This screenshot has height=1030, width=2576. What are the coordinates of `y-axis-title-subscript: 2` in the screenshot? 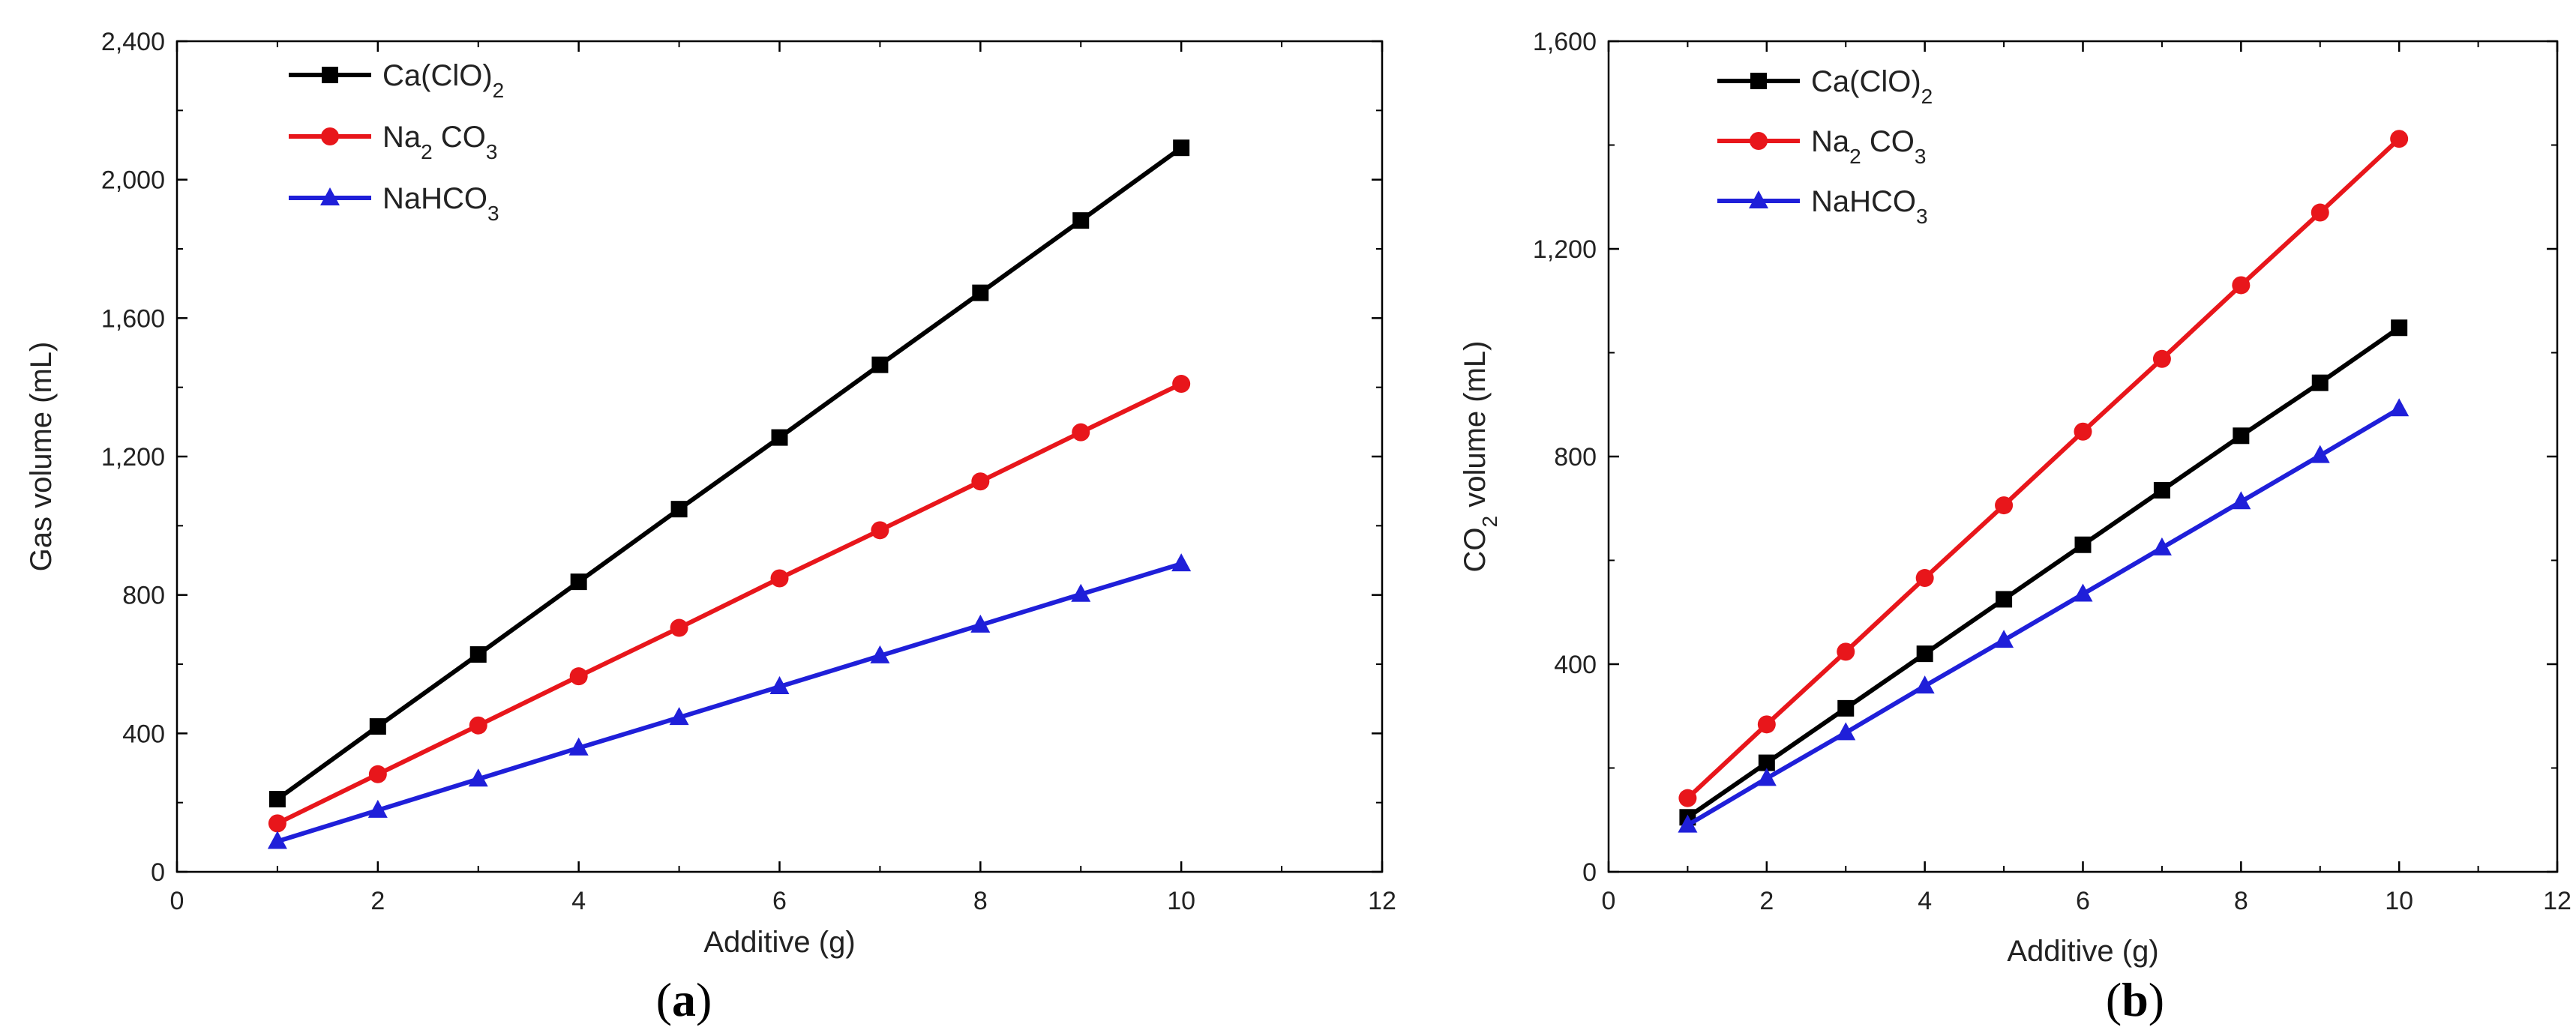 It's located at (1490, 522).